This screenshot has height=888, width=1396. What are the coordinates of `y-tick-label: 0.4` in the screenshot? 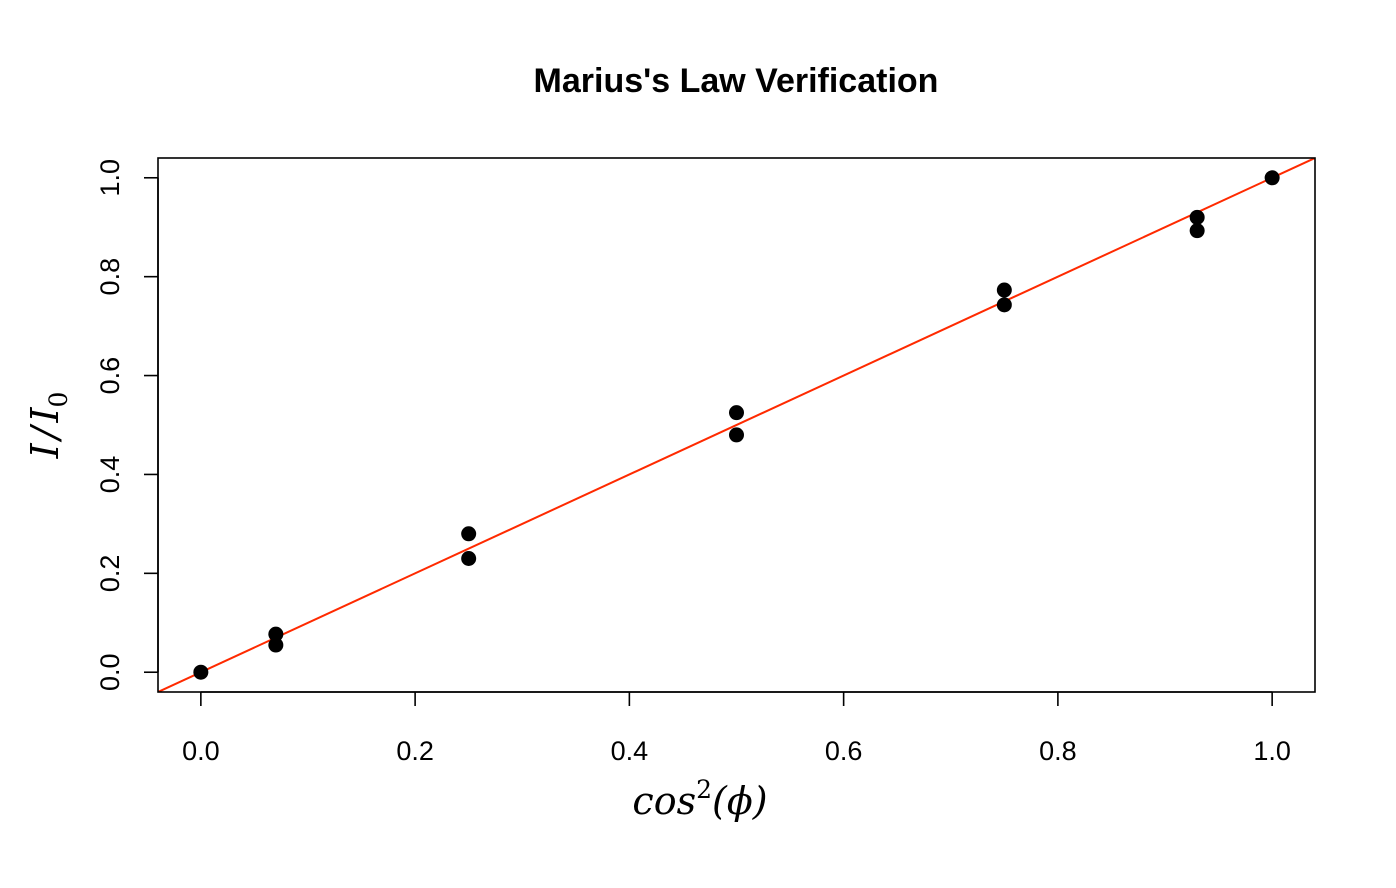 It's located at (110, 475).